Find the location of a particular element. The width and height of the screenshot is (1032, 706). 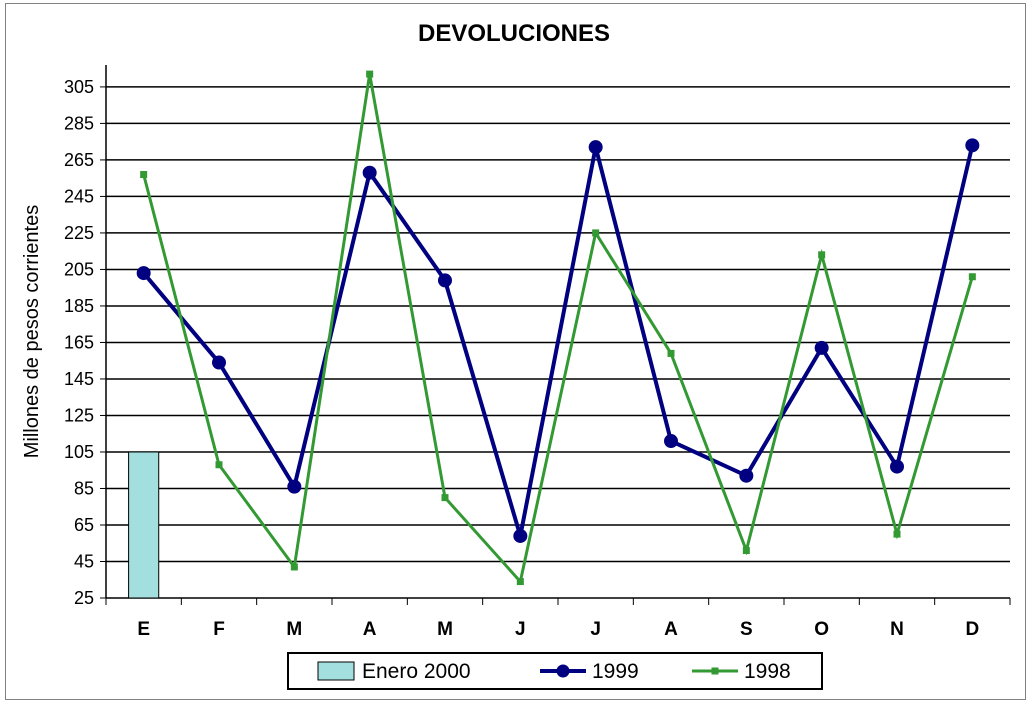

x-tick-label: N is located at coordinates (897, 629).